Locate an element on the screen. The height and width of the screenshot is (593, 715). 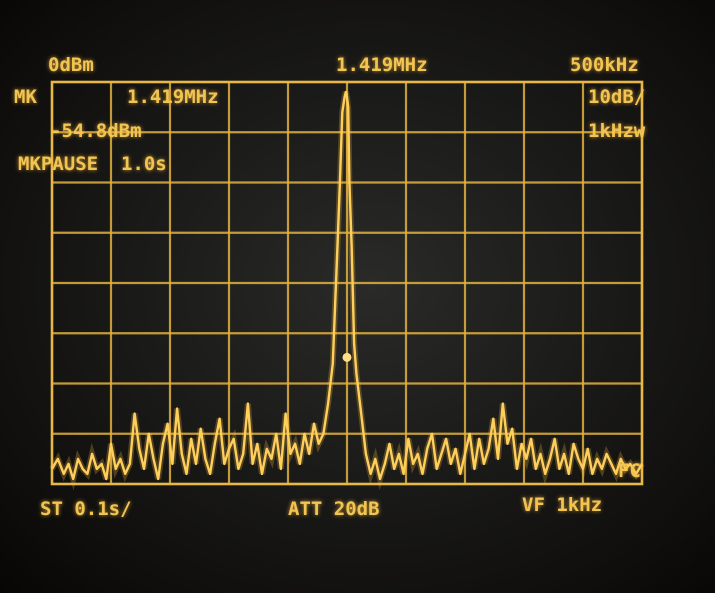
marker-frequency: 1.419MHz is located at coordinates (173, 97).